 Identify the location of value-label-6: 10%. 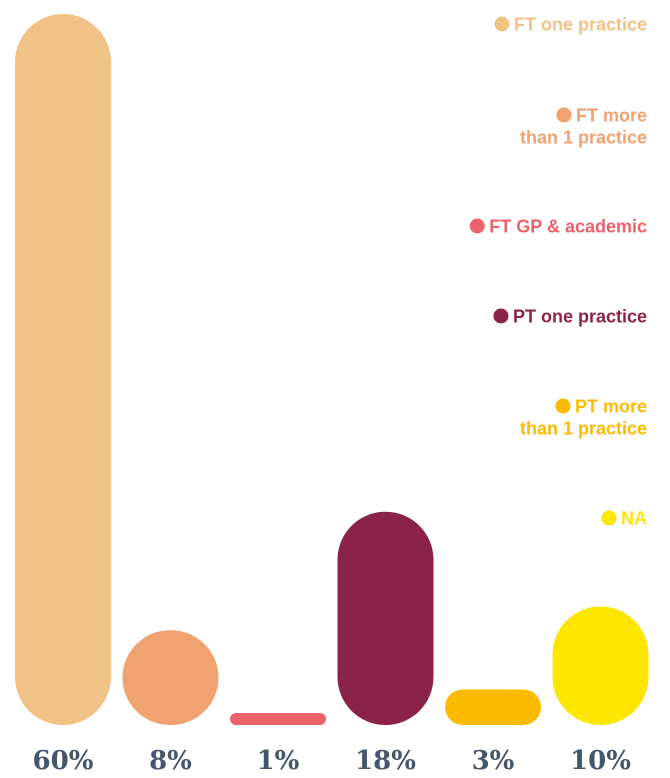
(600, 761).